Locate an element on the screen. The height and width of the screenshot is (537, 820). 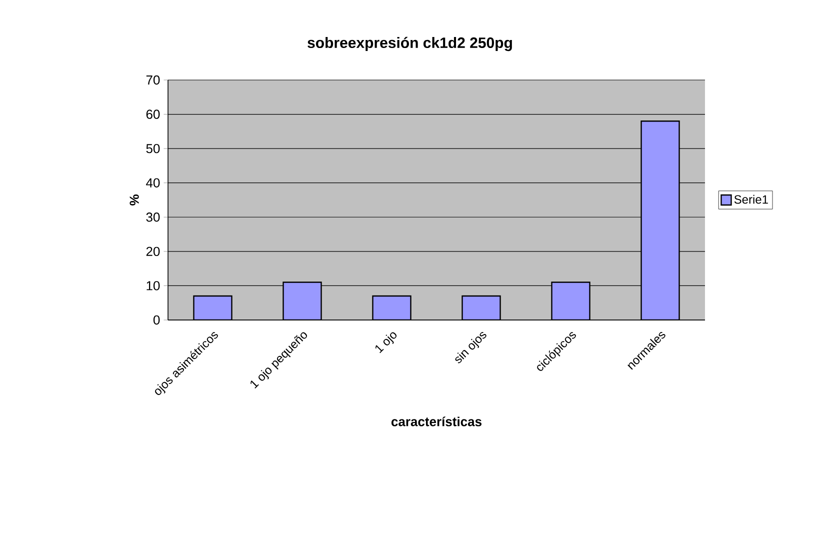
legend-label: Serie1 is located at coordinates (751, 199).